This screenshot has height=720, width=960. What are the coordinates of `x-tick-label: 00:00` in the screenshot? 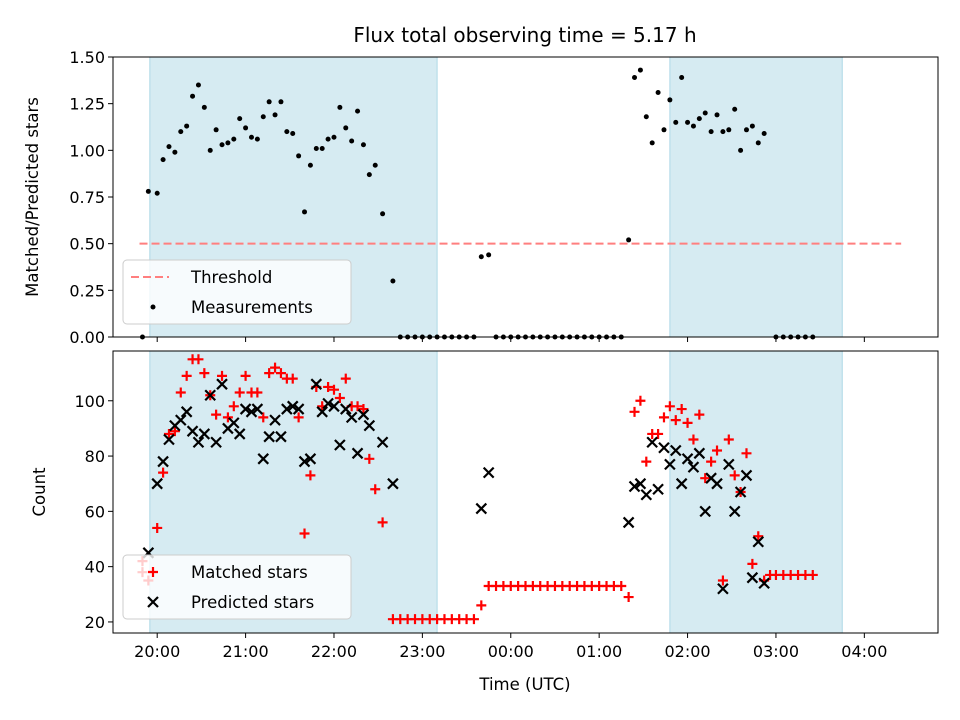 It's located at (511, 651).